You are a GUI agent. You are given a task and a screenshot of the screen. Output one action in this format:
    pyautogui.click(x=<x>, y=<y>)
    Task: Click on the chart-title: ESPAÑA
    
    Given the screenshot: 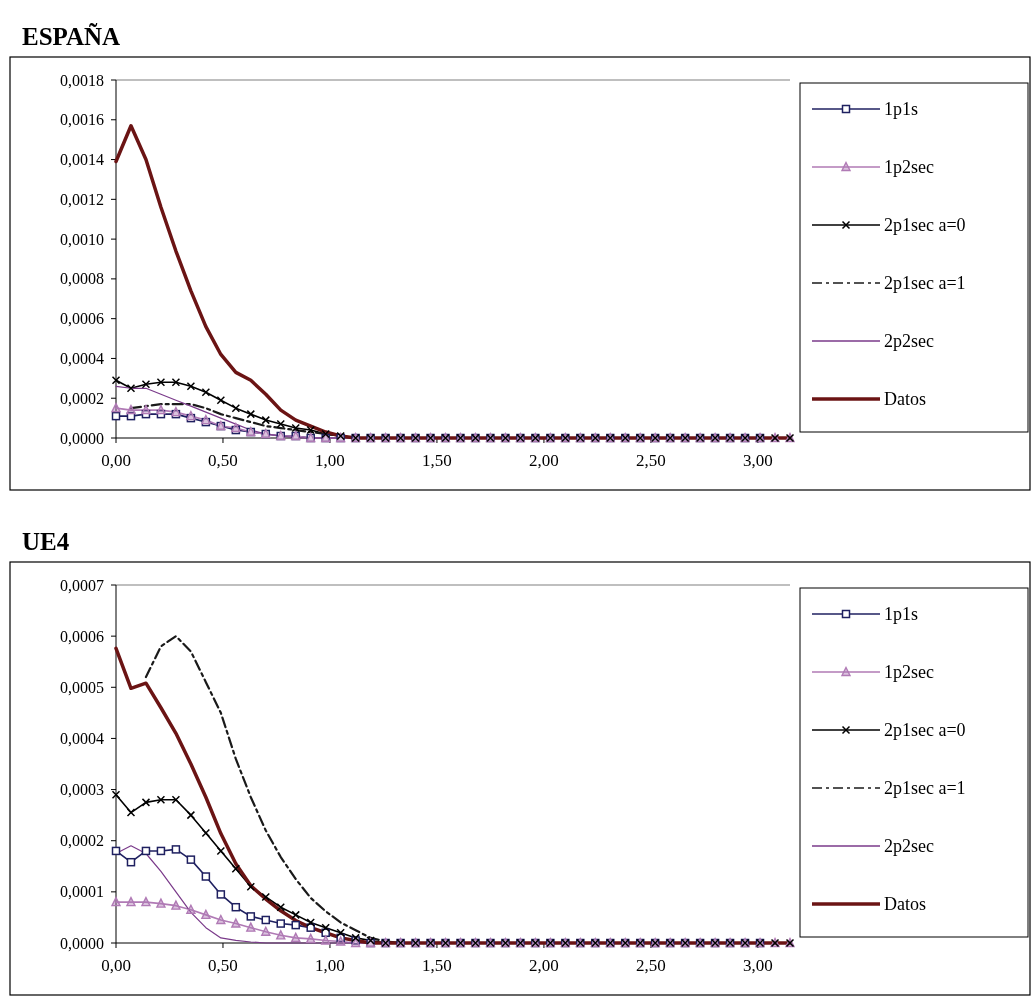 What is the action you would take?
    pyautogui.click(x=71, y=36)
    